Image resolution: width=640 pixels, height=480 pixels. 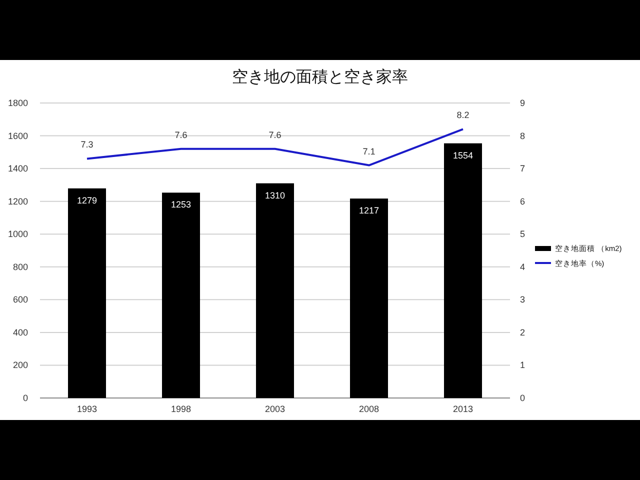 What do you see at coordinates (463, 115) in the screenshot?
I see `data-label: 8.2` at bounding box center [463, 115].